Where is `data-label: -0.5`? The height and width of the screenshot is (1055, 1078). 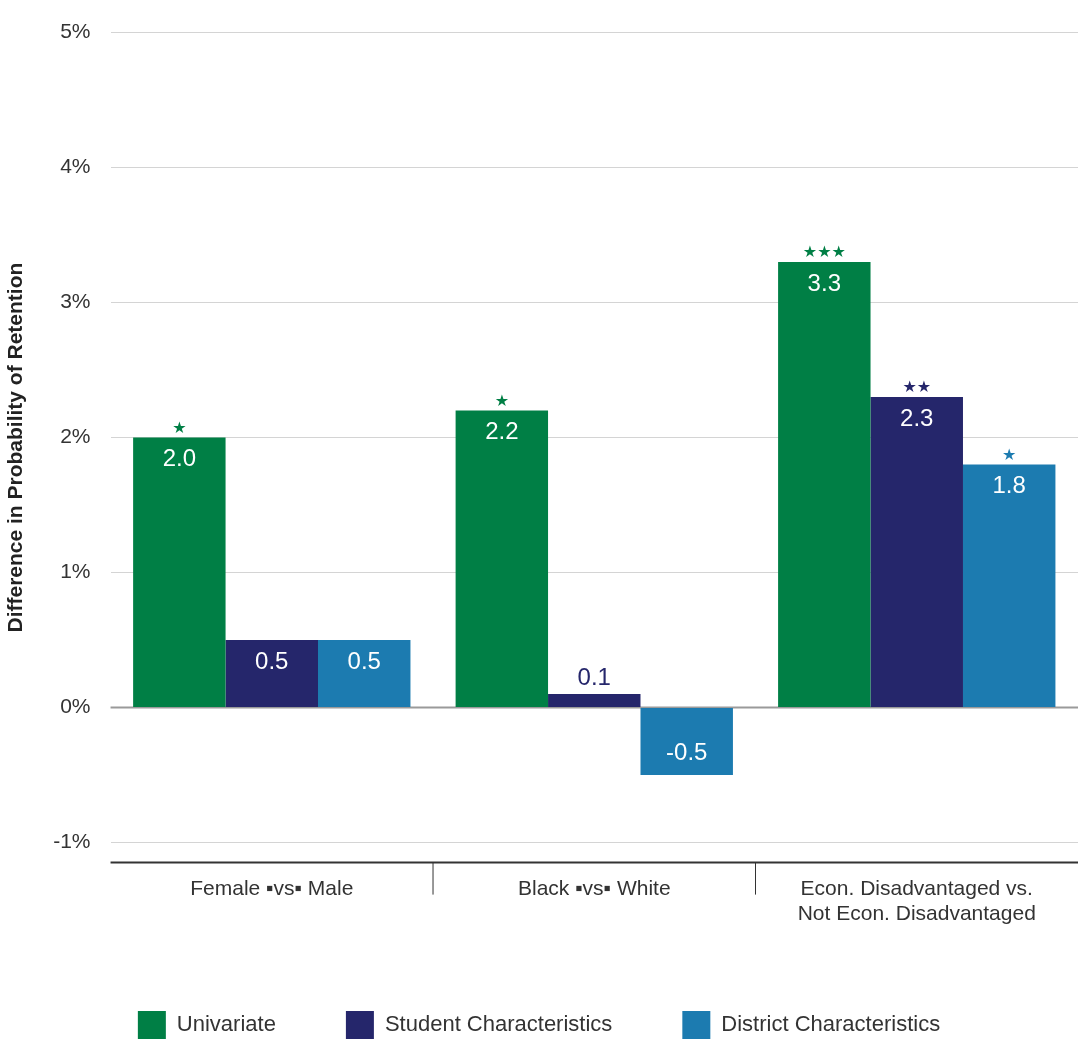 data-label: -0.5 is located at coordinates (687, 751).